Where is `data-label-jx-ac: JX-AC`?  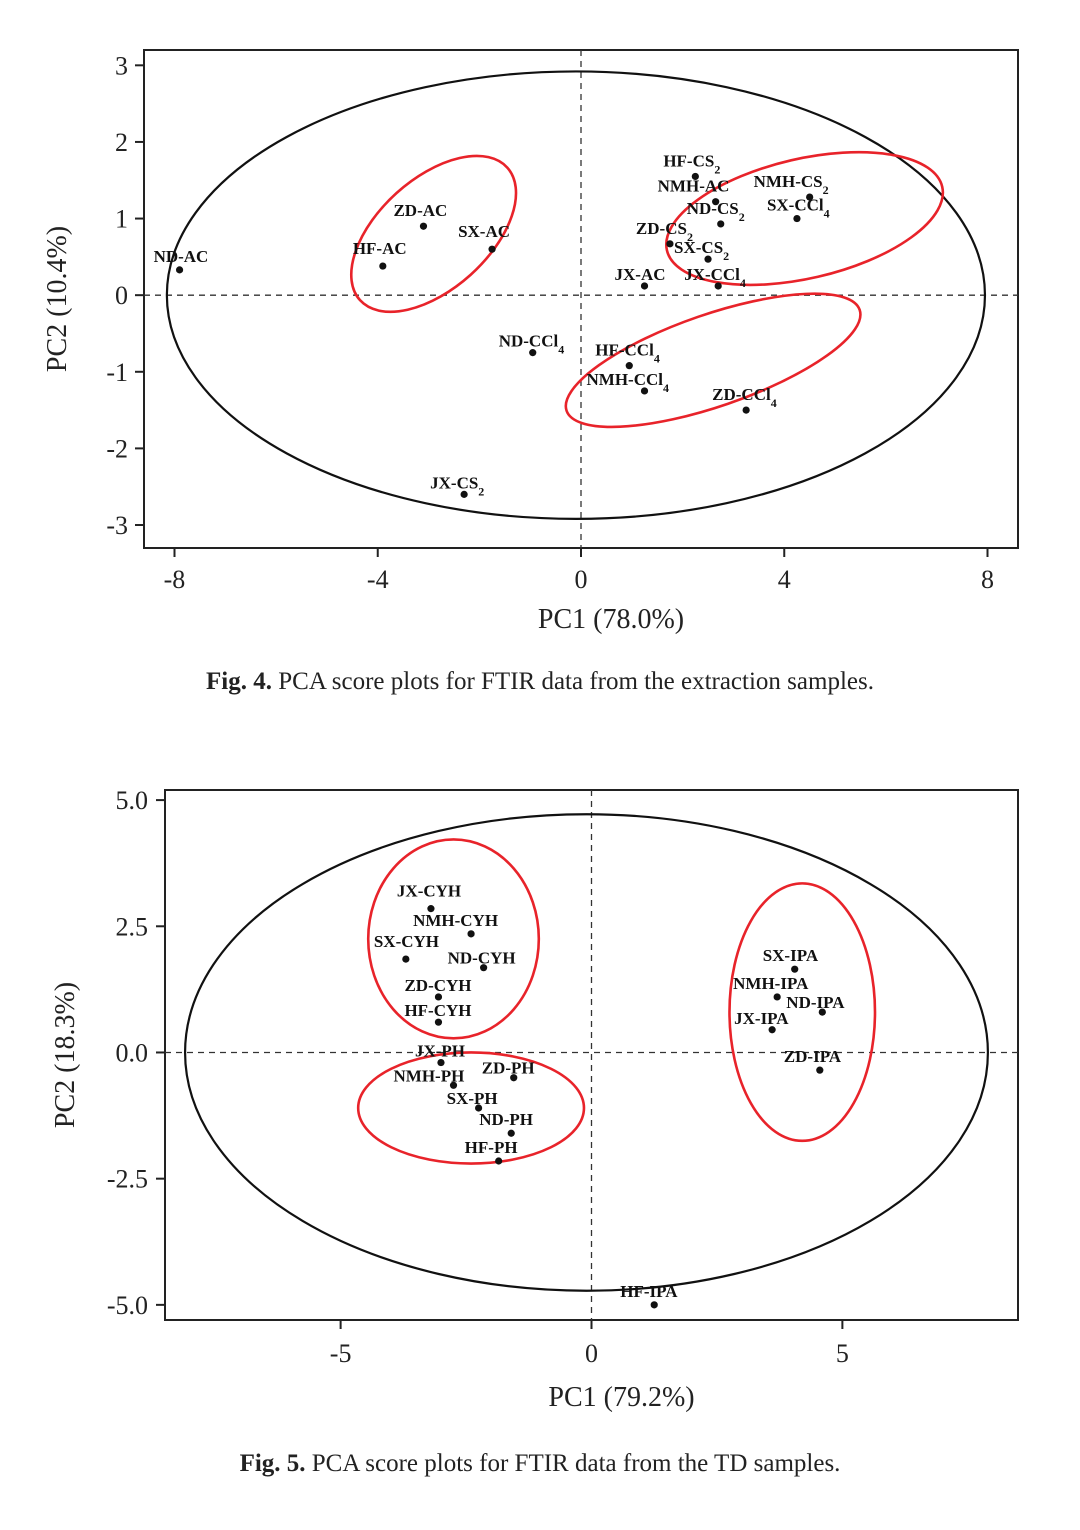 data-label-jx-ac: JX-AC is located at coordinates (640, 274).